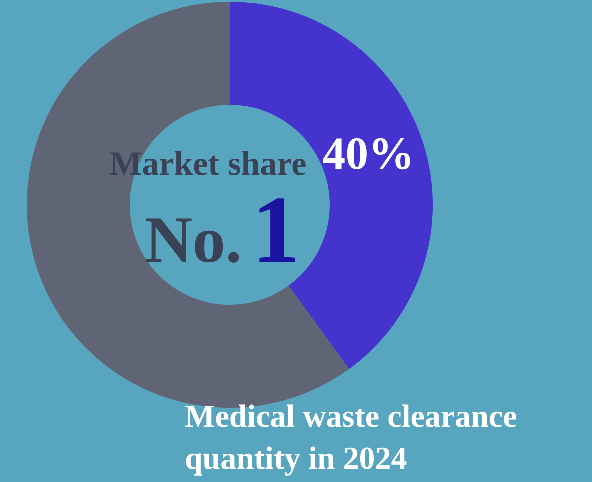 This screenshot has height=482, width=592. What do you see at coordinates (368, 154) in the screenshot?
I see `data-label: 40%` at bounding box center [368, 154].